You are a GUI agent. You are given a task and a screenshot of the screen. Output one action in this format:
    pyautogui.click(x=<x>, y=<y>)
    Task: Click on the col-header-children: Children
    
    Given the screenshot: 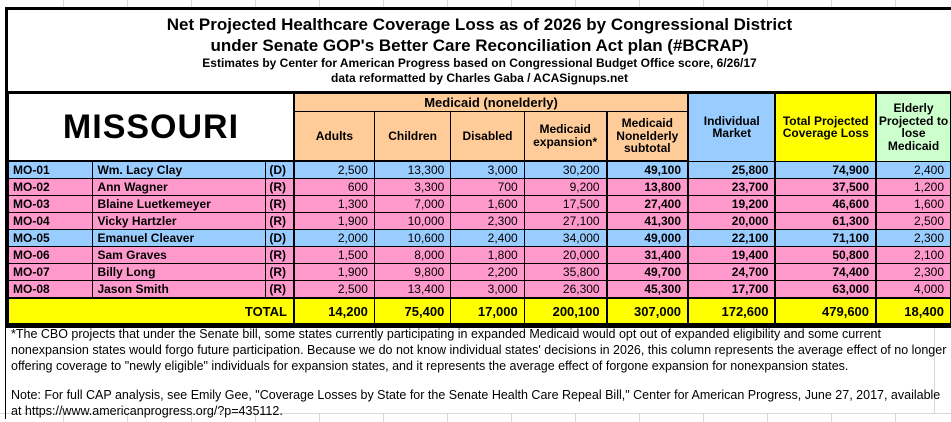 What is the action you would take?
    pyautogui.click(x=412, y=136)
    